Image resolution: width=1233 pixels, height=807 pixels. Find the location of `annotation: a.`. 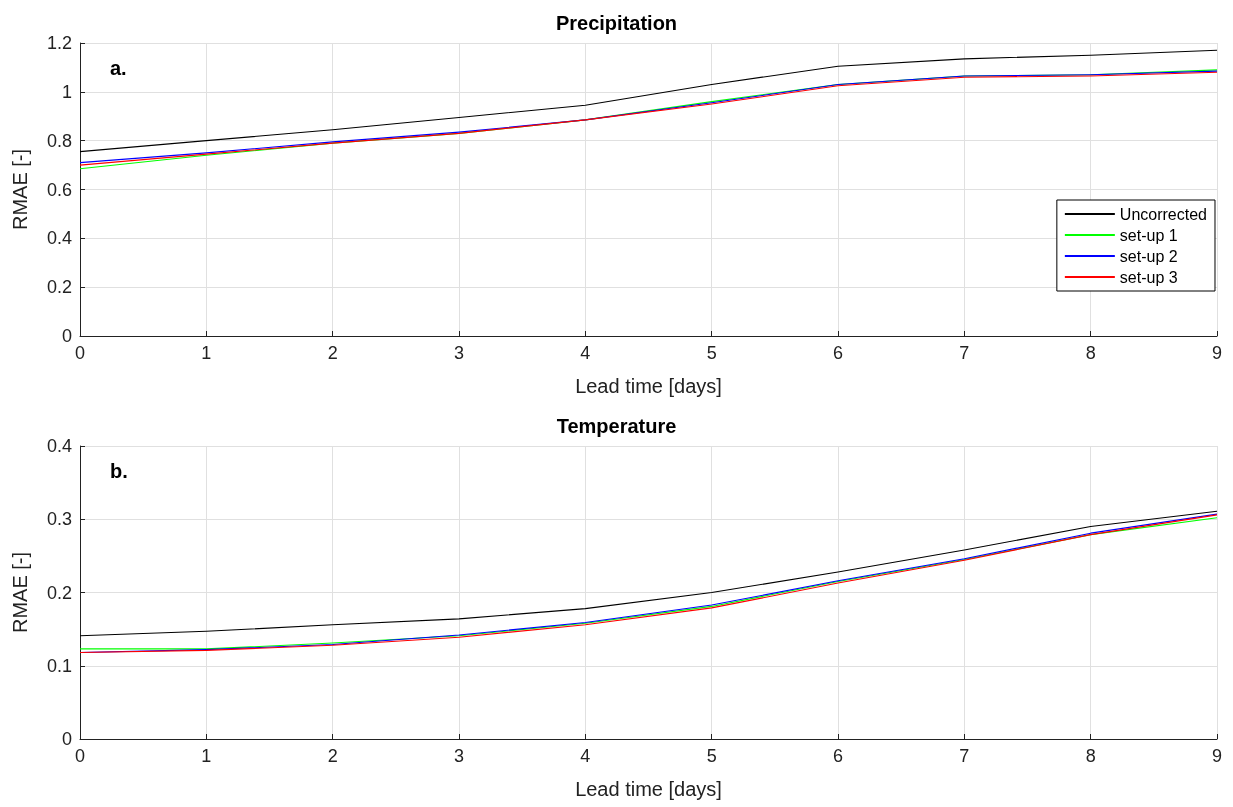

annotation: a. is located at coordinates (118, 68).